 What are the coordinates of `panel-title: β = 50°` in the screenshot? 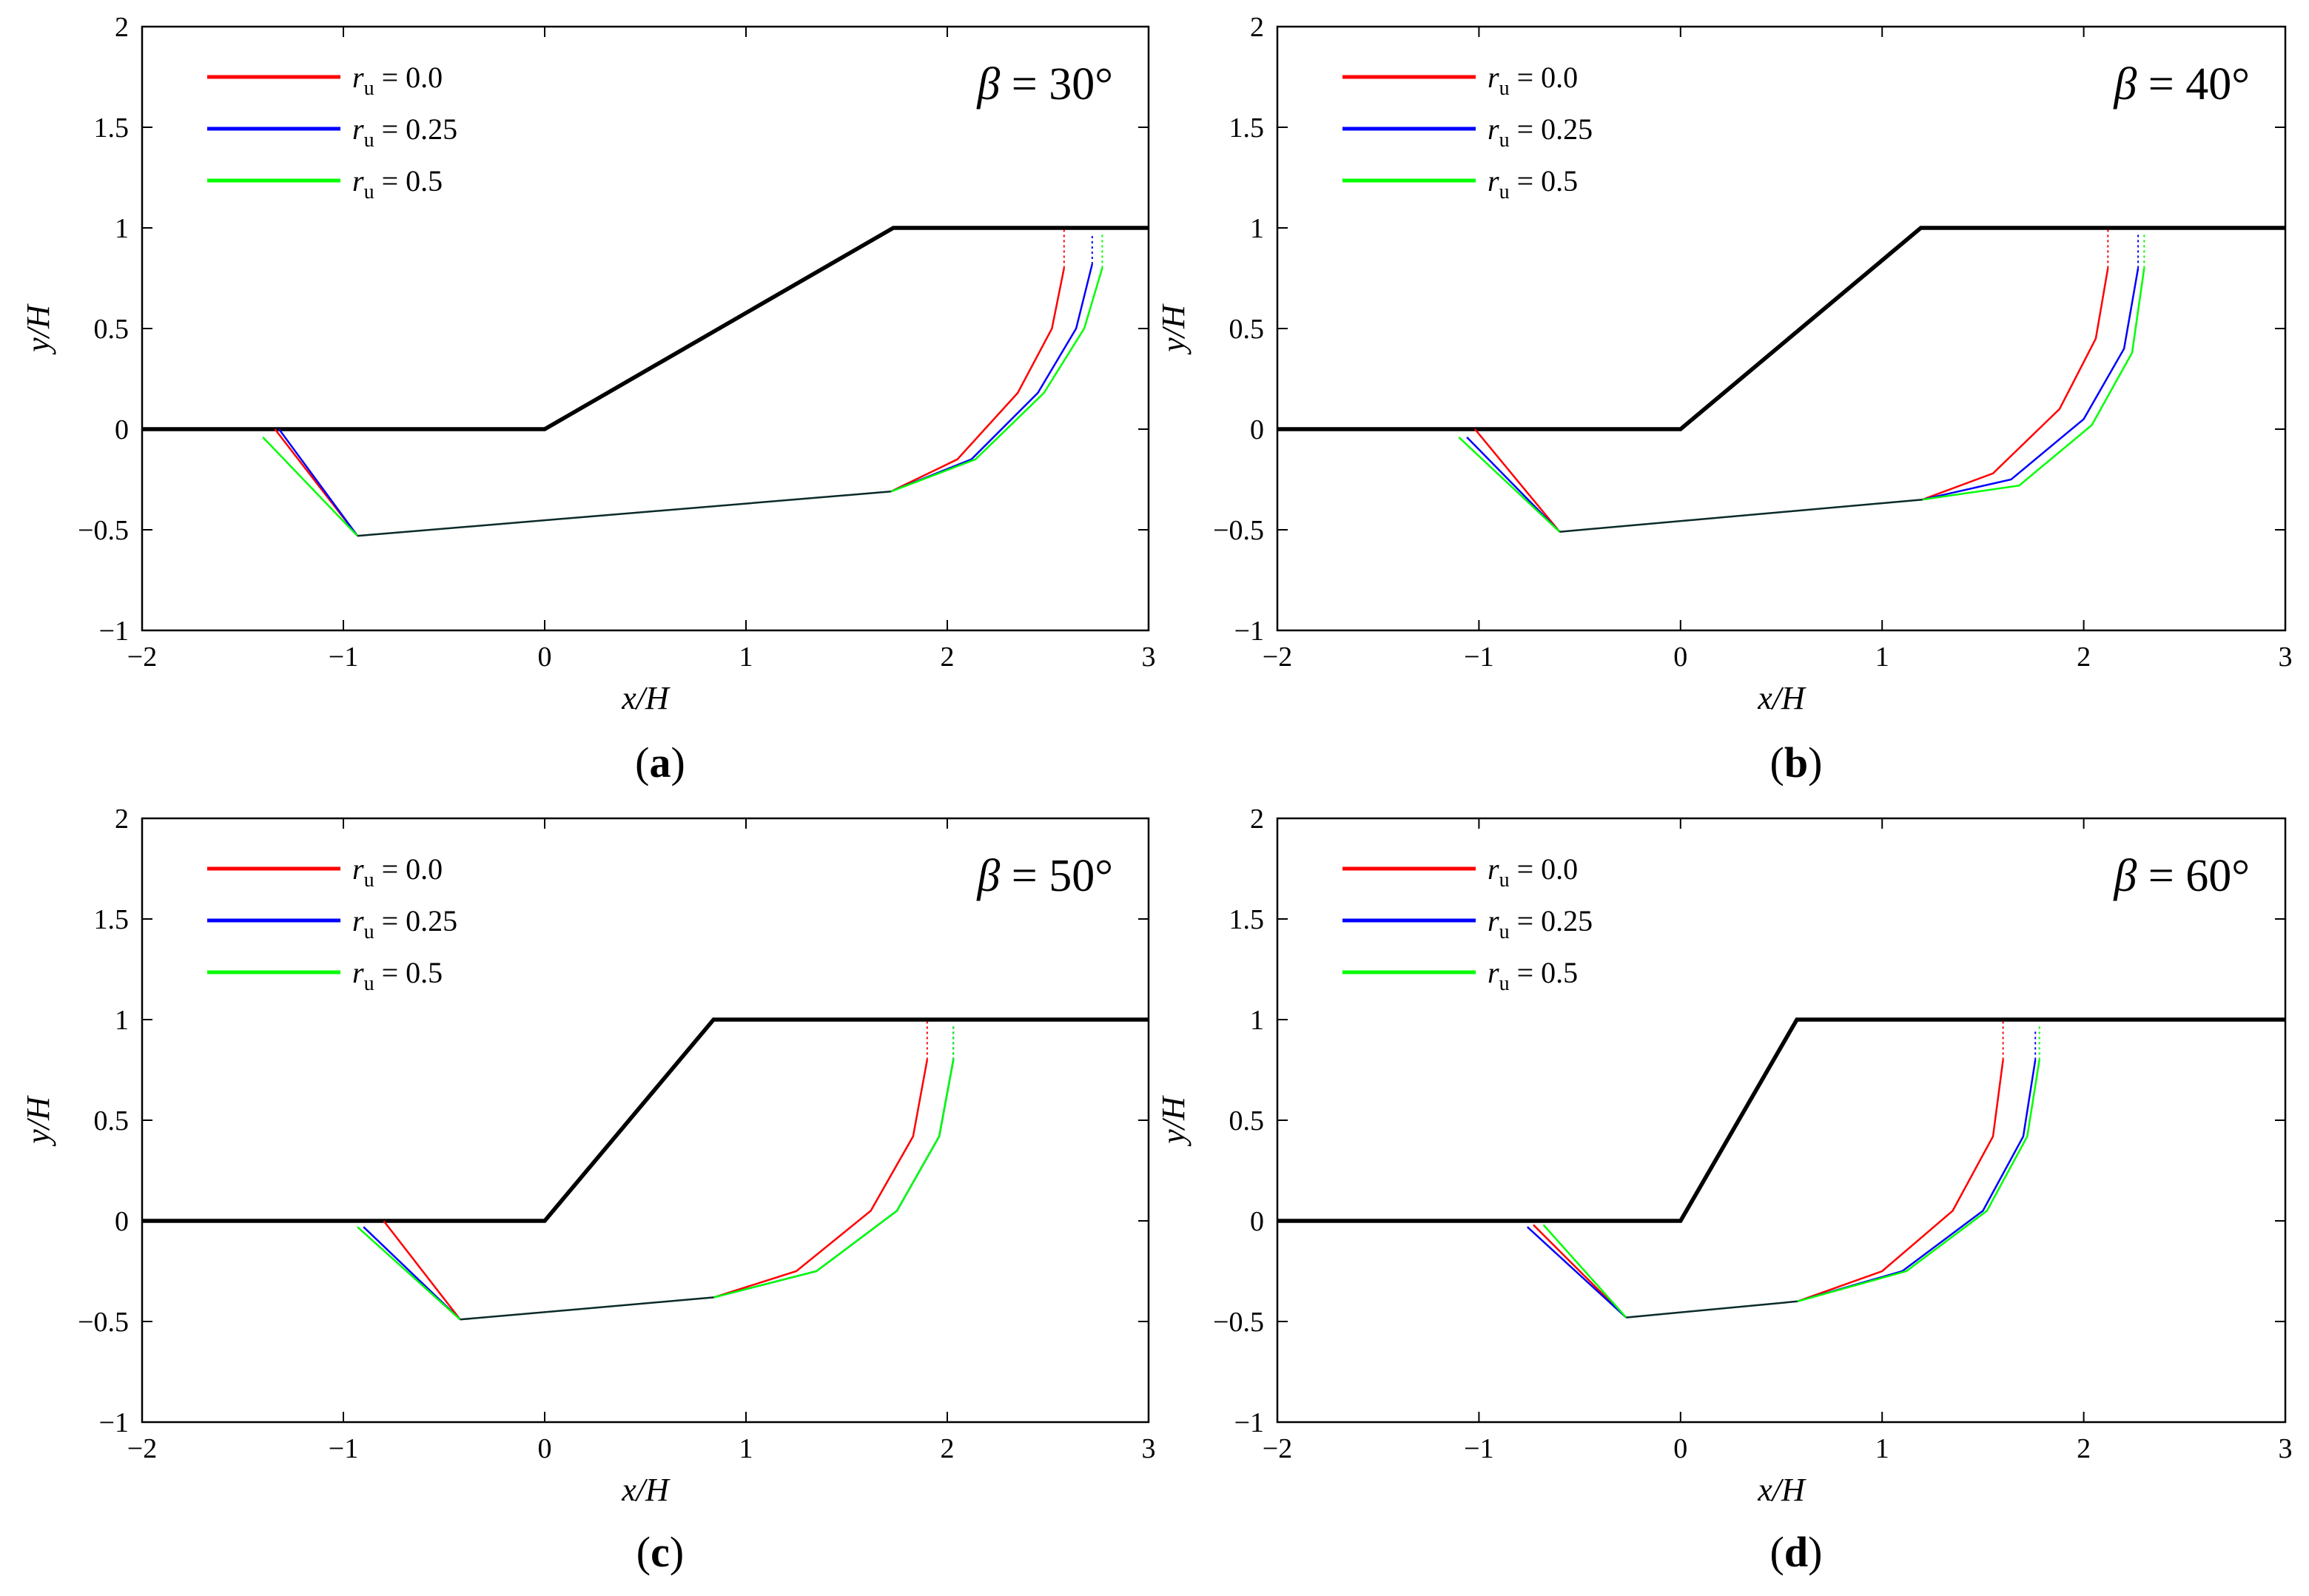 It's located at (1044, 876).